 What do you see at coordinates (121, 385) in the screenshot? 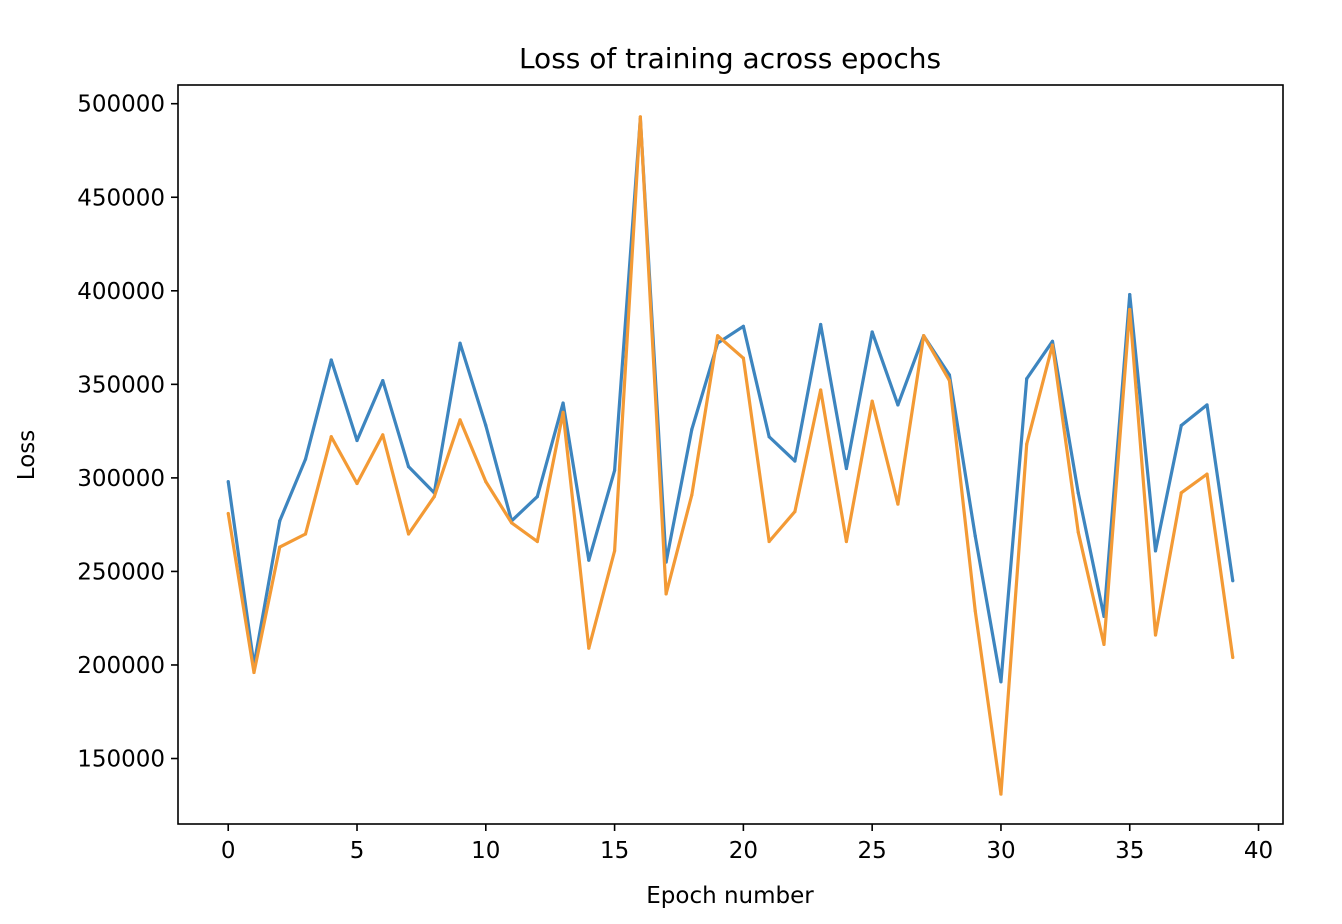
I see `y-tick-label: 350000` at bounding box center [121, 385].